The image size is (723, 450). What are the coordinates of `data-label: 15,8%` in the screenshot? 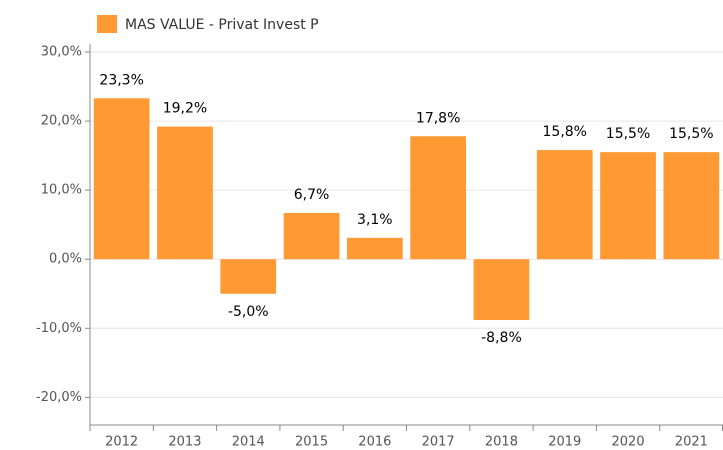 It's located at (565, 132).